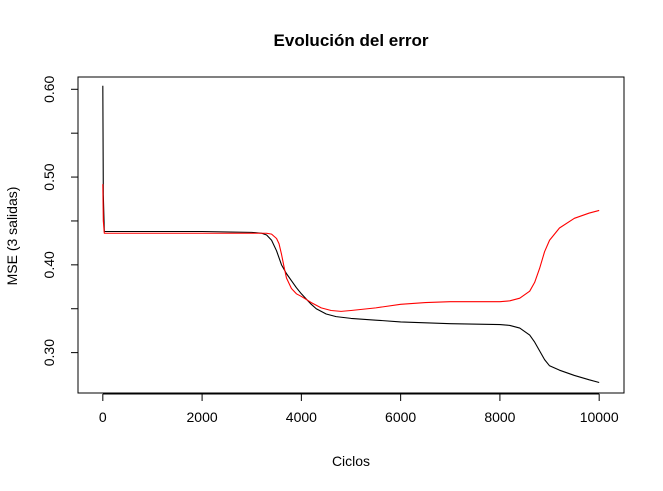  What do you see at coordinates (359, 409) in the screenshot?
I see `x-axis: 0 2000 4000 6000 8000 10000` at bounding box center [359, 409].